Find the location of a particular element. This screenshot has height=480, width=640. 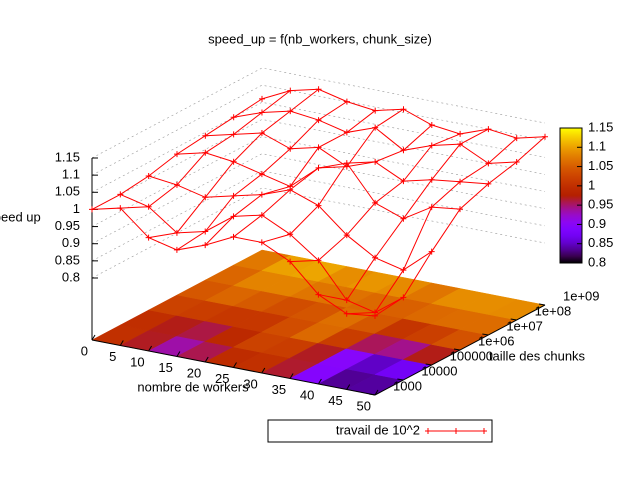

legend-box is located at coordinates (380, 431).